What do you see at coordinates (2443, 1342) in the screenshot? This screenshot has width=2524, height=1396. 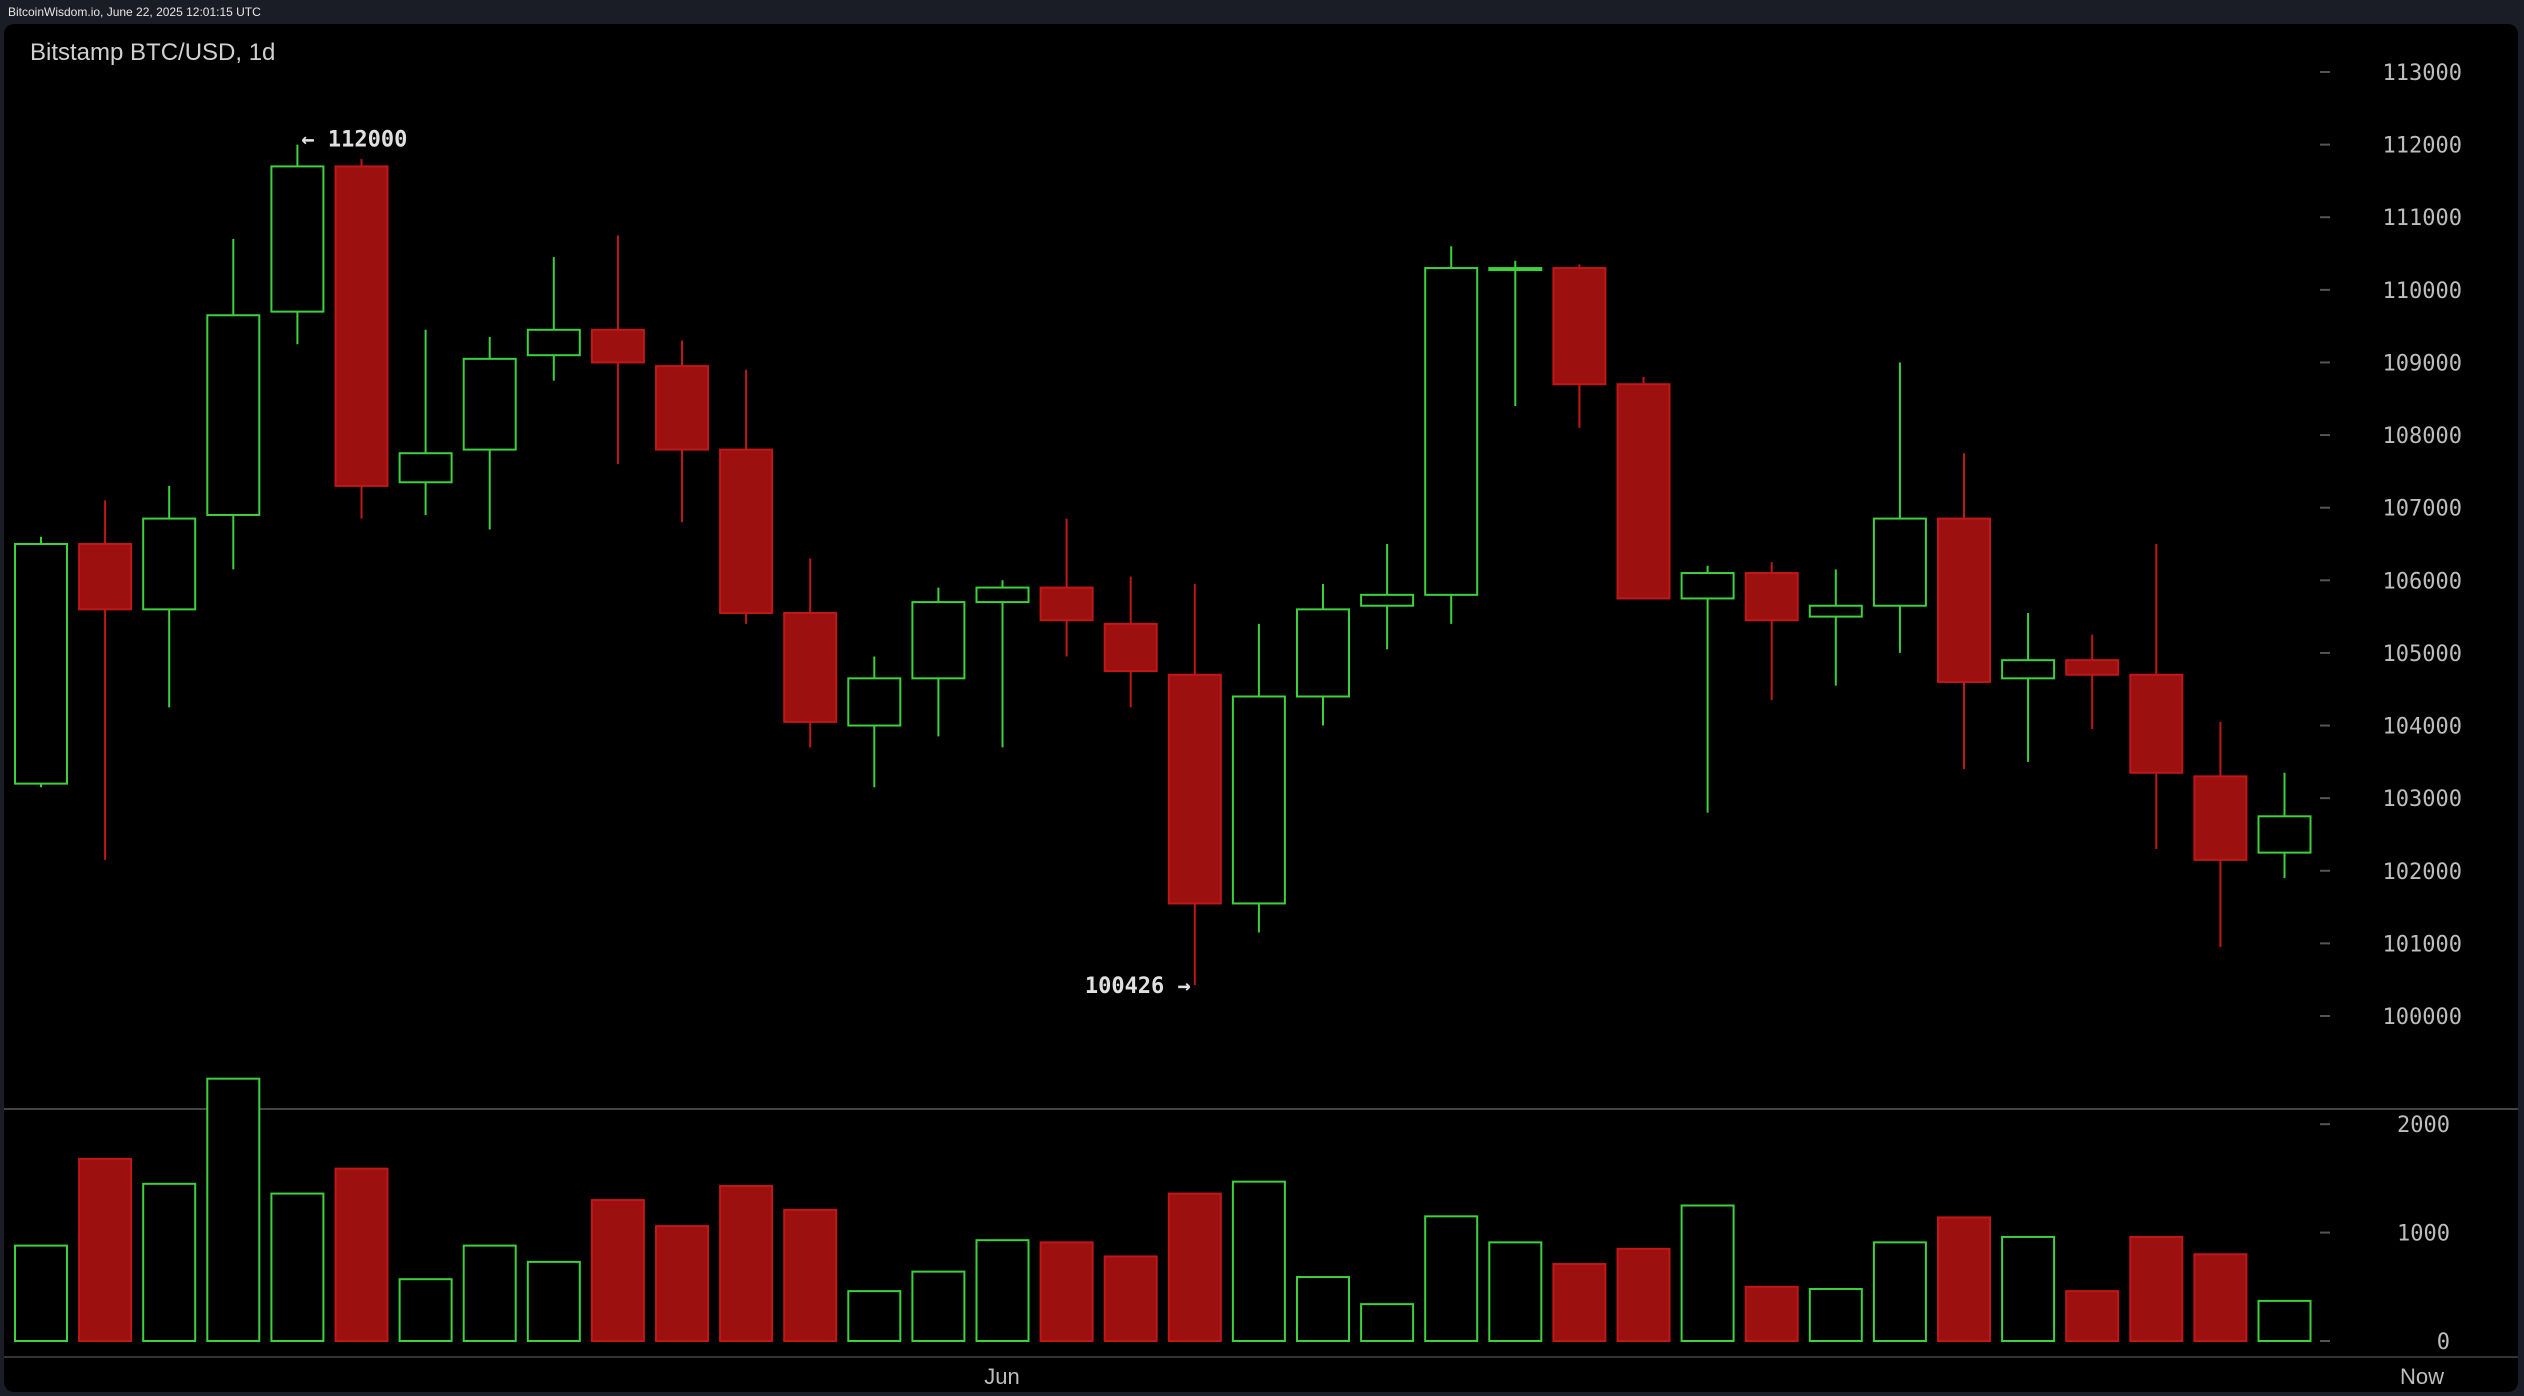 I see `volume-tick-label: 0` at bounding box center [2443, 1342].